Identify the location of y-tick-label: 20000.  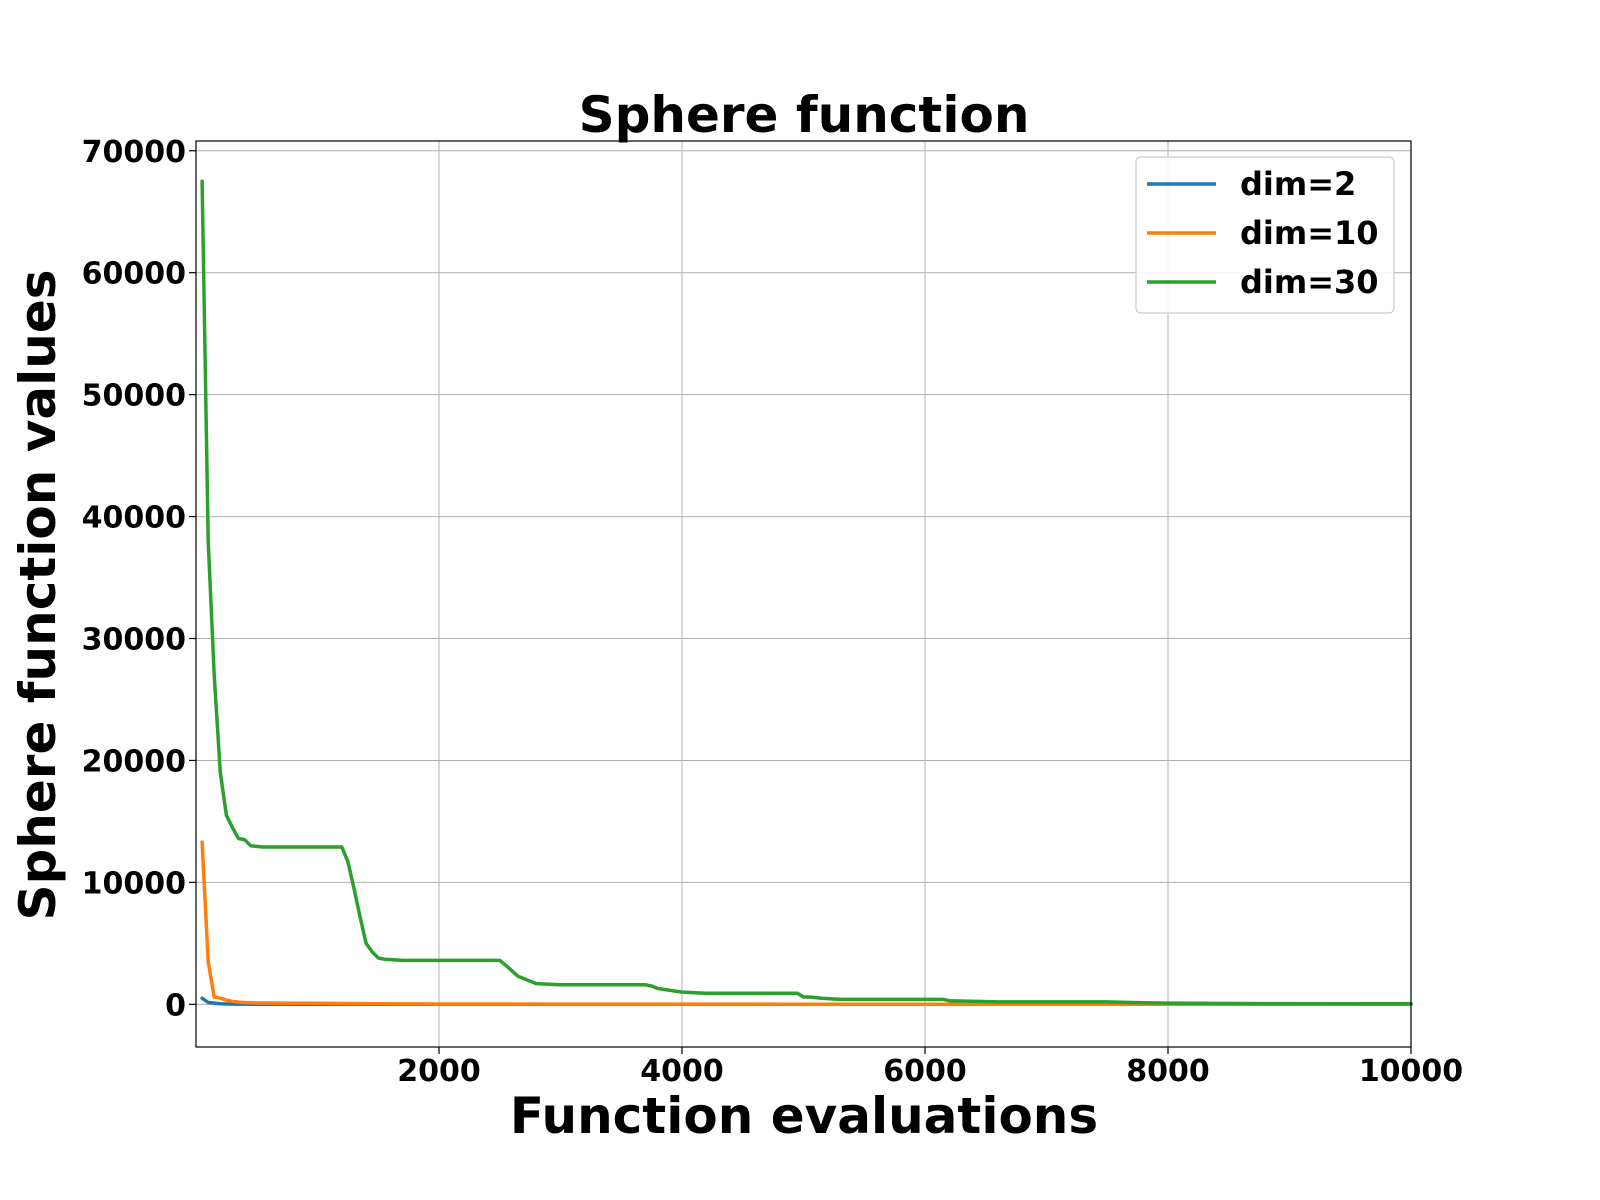
(134, 761).